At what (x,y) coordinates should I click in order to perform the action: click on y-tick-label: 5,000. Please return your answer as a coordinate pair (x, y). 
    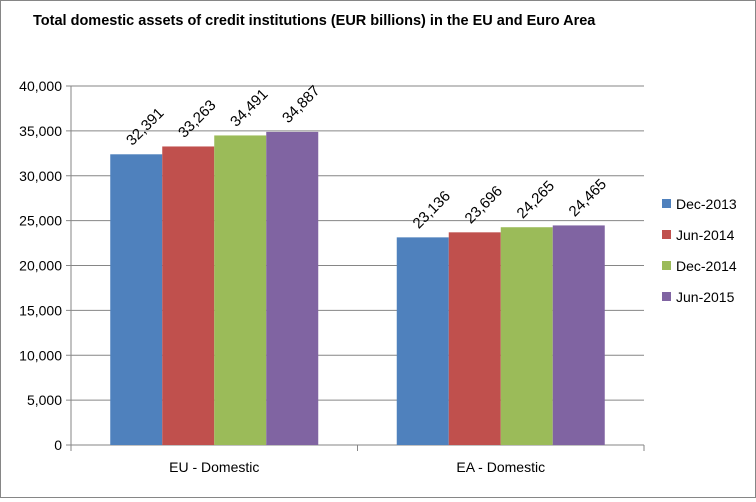
    Looking at the image, I should click on (44, 400).